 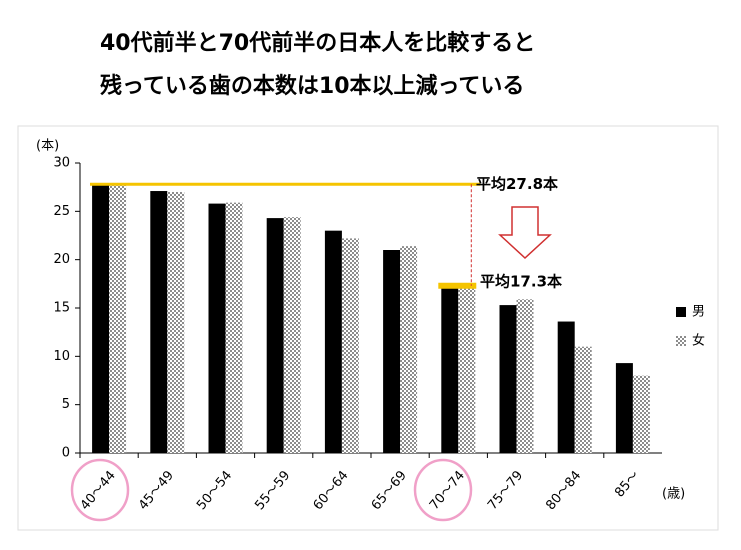 What do you see at coordinates (312, 86) in the screenshot?
I see `chart-title: 残っている歯の本数は10本以上減っている` at bounding box center [312, 86].